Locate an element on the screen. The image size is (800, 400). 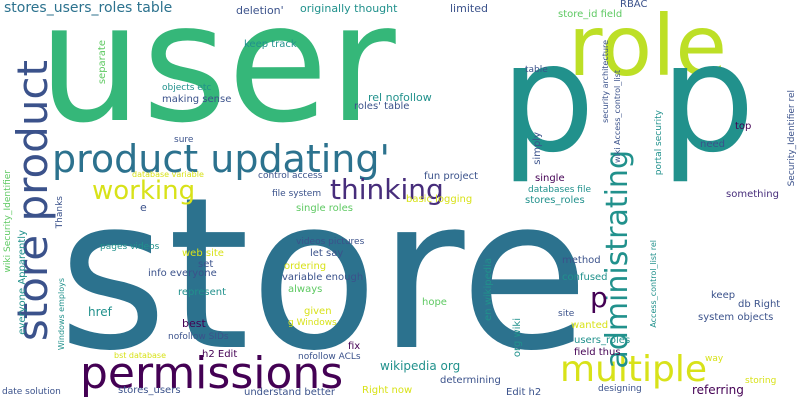
cloud-word-p-large-1: p is located at coordinates (548, 99).